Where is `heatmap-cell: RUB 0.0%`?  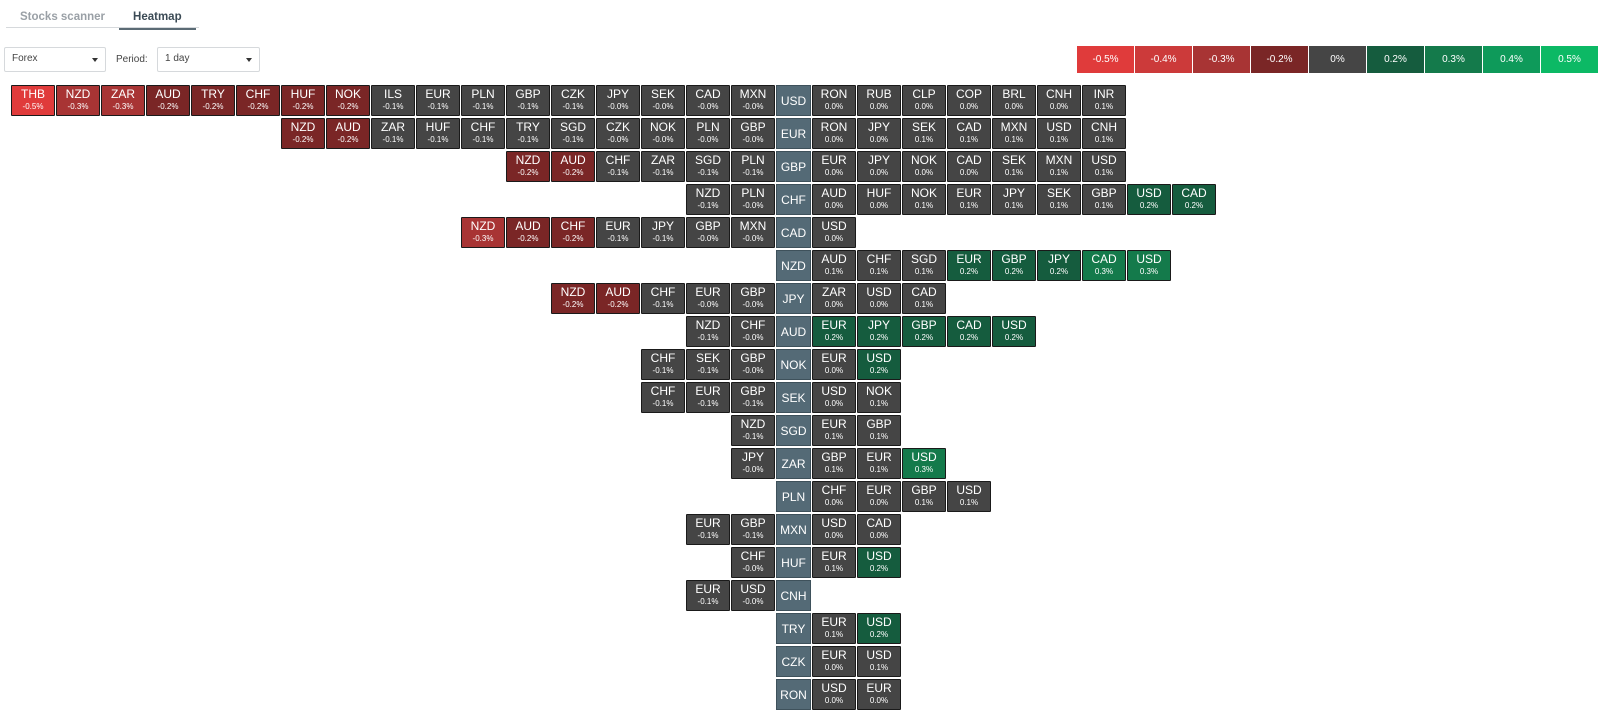 heatmap-cell: RUB 0.0% is located at coordinates (879, 100).